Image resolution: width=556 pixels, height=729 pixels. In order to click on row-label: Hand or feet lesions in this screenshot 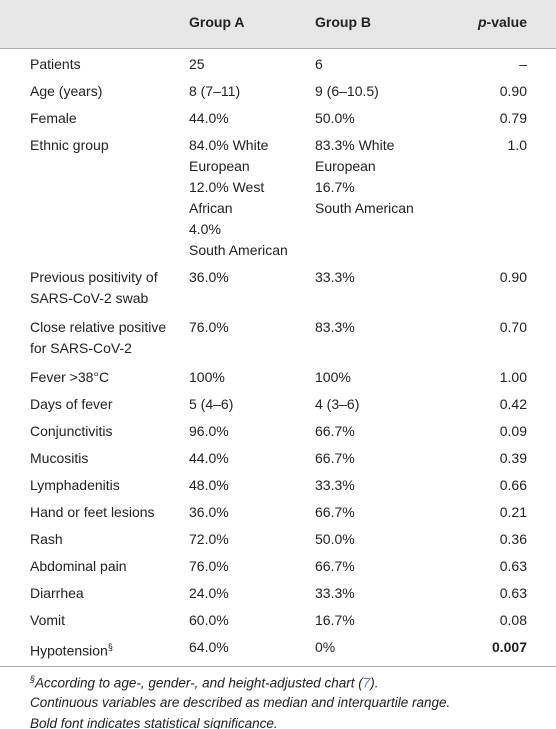, I will do `click(92, 512)`.